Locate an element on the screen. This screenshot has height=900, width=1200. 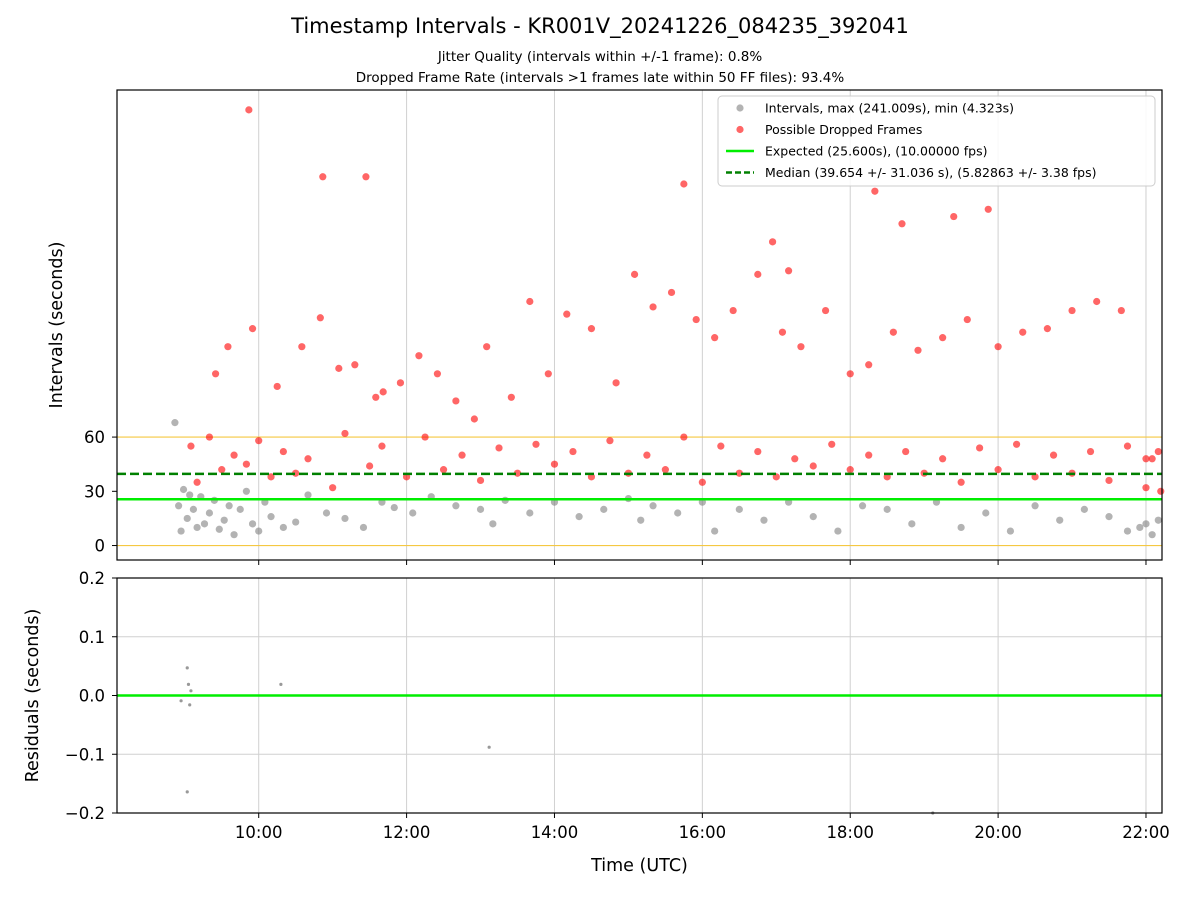
x-tick-label: 20:00 is located at coordinates (998, 832).